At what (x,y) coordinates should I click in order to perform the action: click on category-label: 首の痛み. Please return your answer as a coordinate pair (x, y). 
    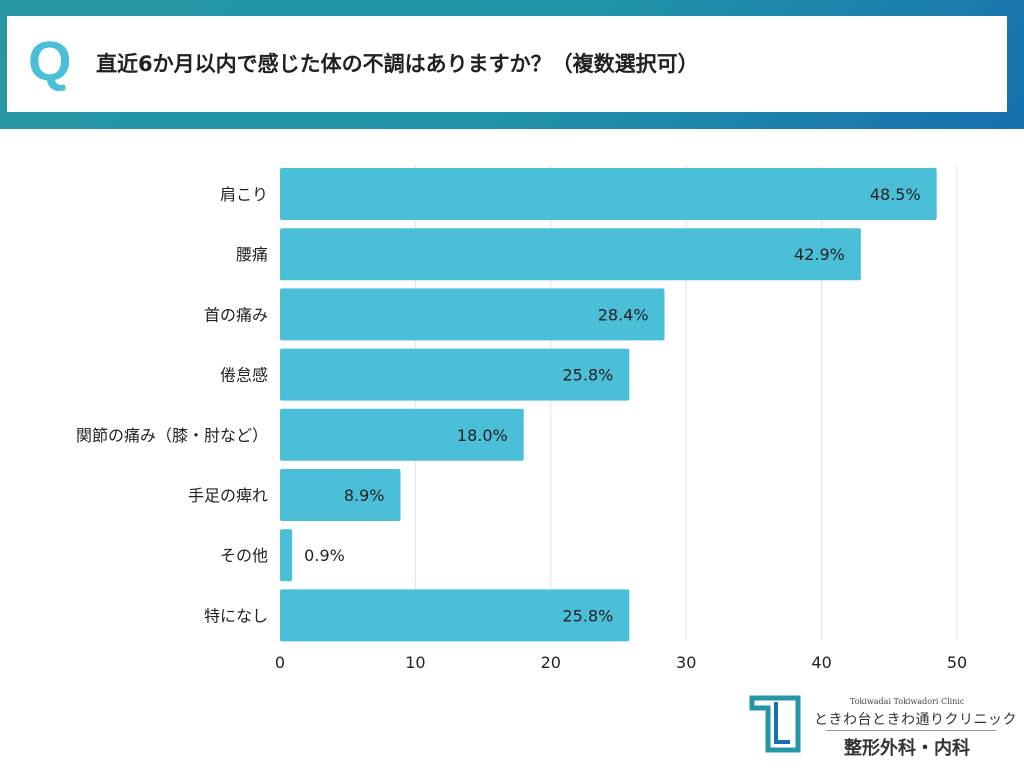
    Looking at the image, I should click on (236, 314).